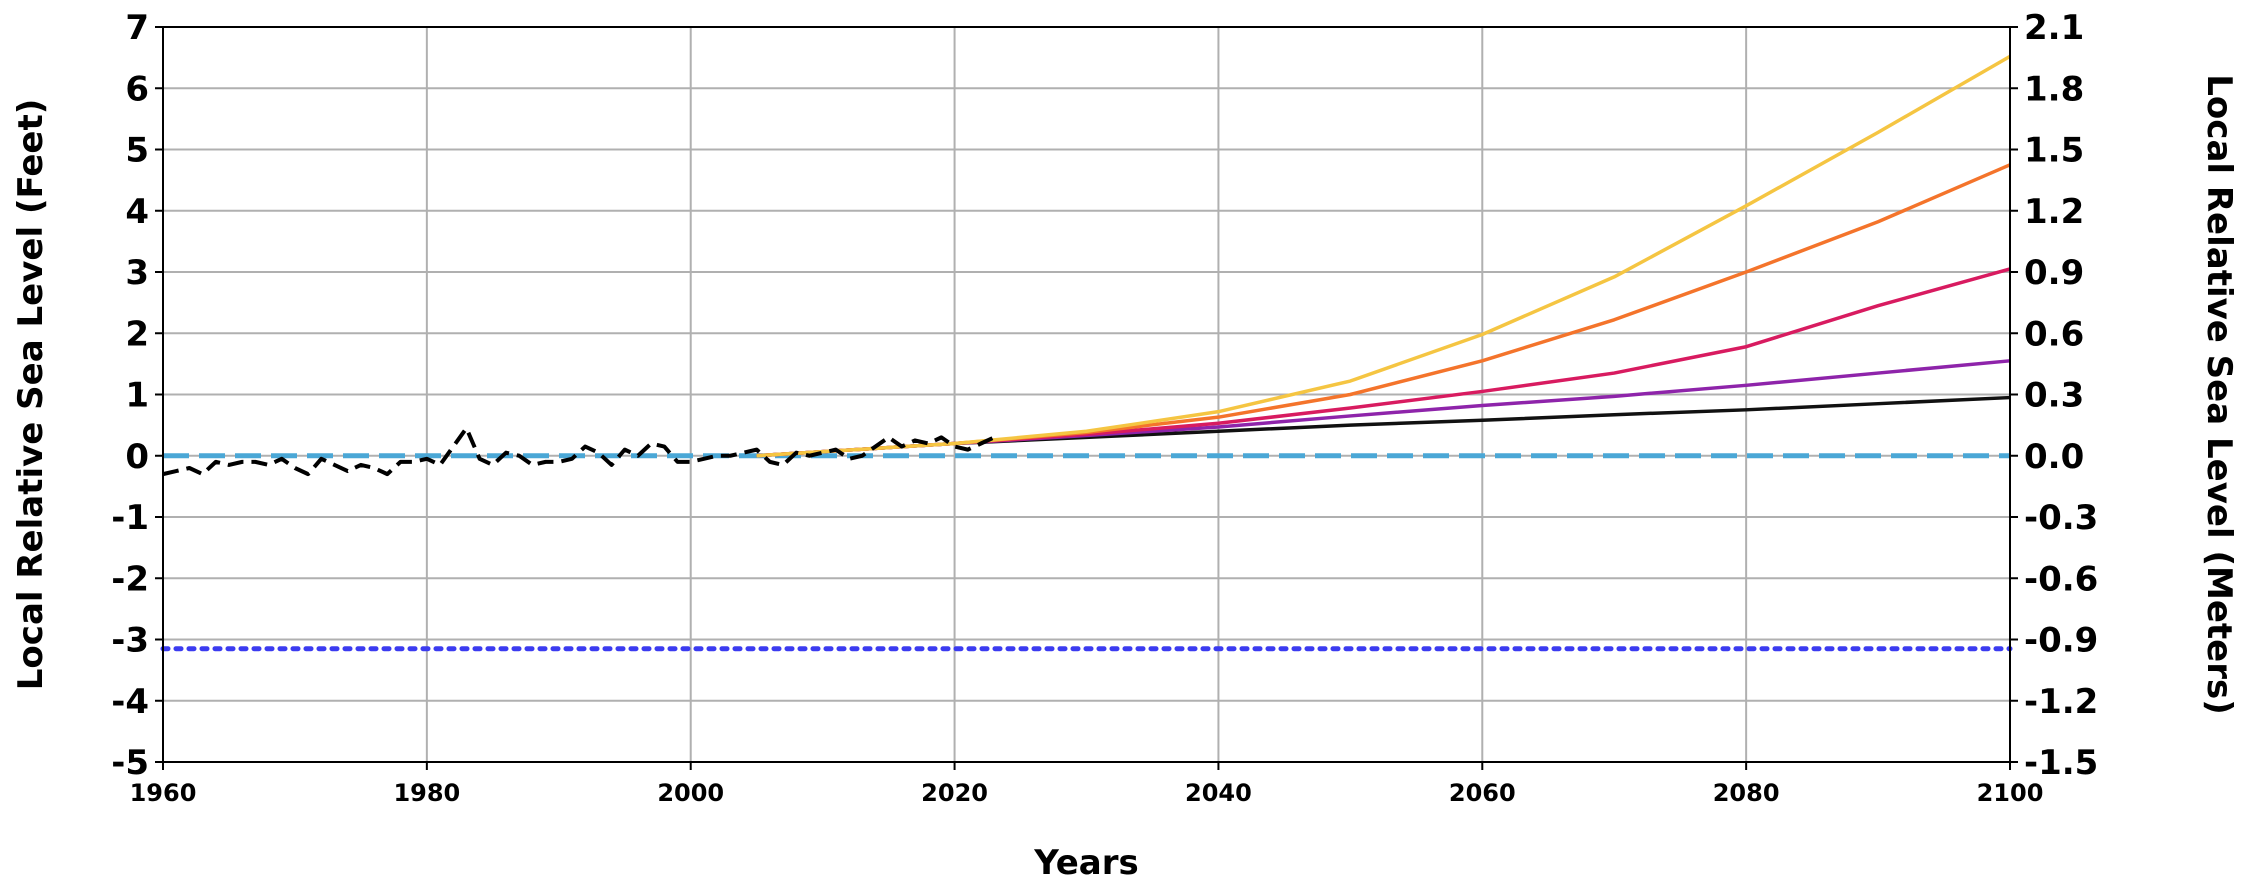 Image resolution: width=2250 pixels, height=885 pixels. What do you see at coordinates (1218, 793) in the screenshot?
I see `x-tick-label: 2040` at bounding box center [1218, 793].